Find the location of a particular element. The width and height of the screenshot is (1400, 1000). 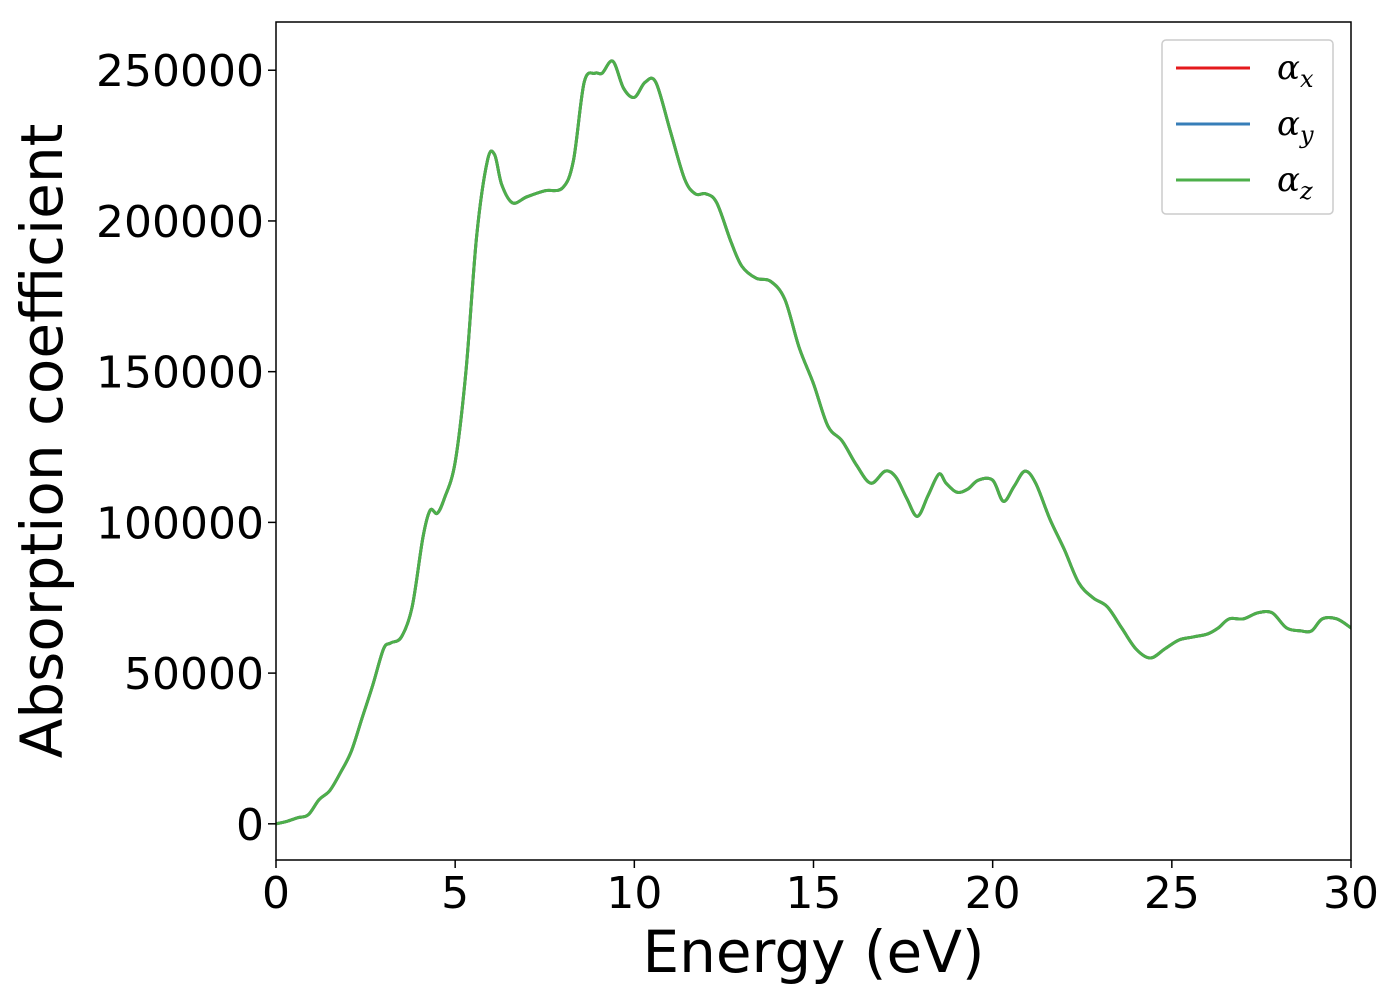

x-tick-label: 25 is located at coordinates (1172, 893).